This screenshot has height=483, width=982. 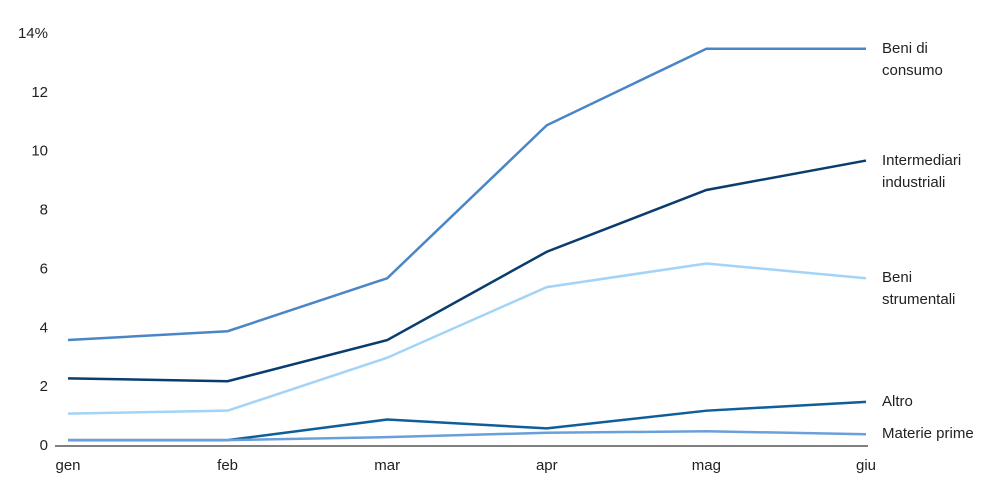 I want to click on series-line, so click(x=467, y=436).